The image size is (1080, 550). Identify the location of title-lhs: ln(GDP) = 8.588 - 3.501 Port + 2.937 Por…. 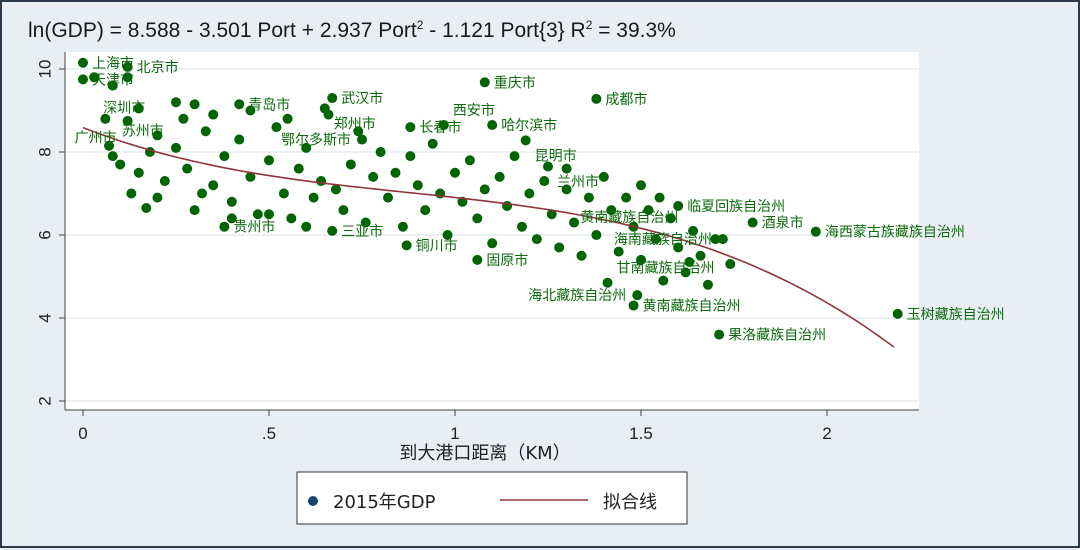
(222, 30).